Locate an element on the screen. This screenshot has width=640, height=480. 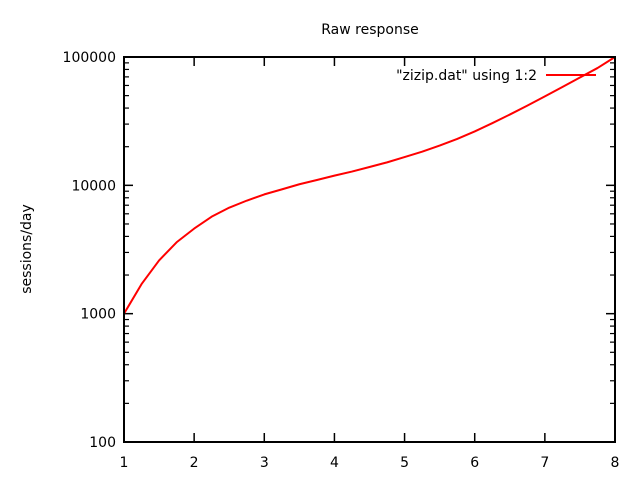
x-tick-label: 4 is located at coordinates (334, 463).